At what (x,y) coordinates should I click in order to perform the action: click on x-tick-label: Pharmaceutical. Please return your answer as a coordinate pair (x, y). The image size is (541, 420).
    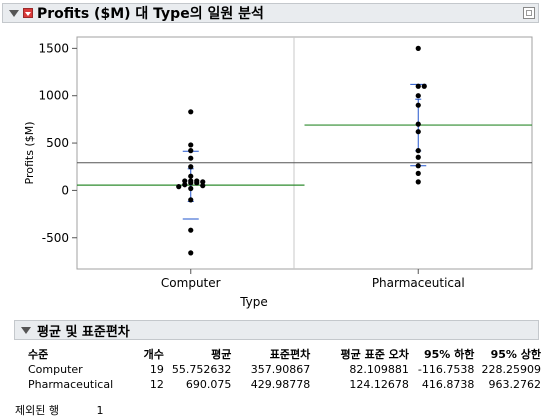
    Looking at the image, I should click on (418, 283).